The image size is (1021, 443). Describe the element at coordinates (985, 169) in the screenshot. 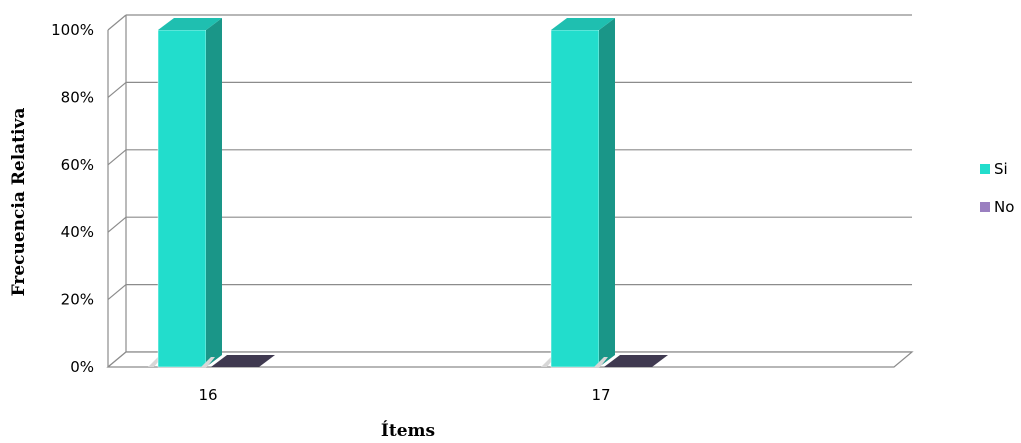

I see `legend-swatch-Si` at that location.